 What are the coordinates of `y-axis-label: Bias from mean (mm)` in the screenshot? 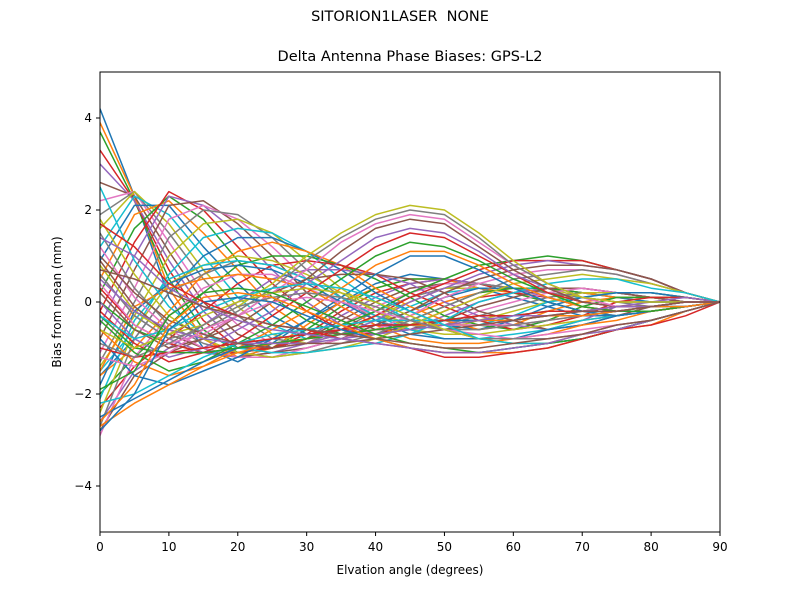 It's located at (57, 301).